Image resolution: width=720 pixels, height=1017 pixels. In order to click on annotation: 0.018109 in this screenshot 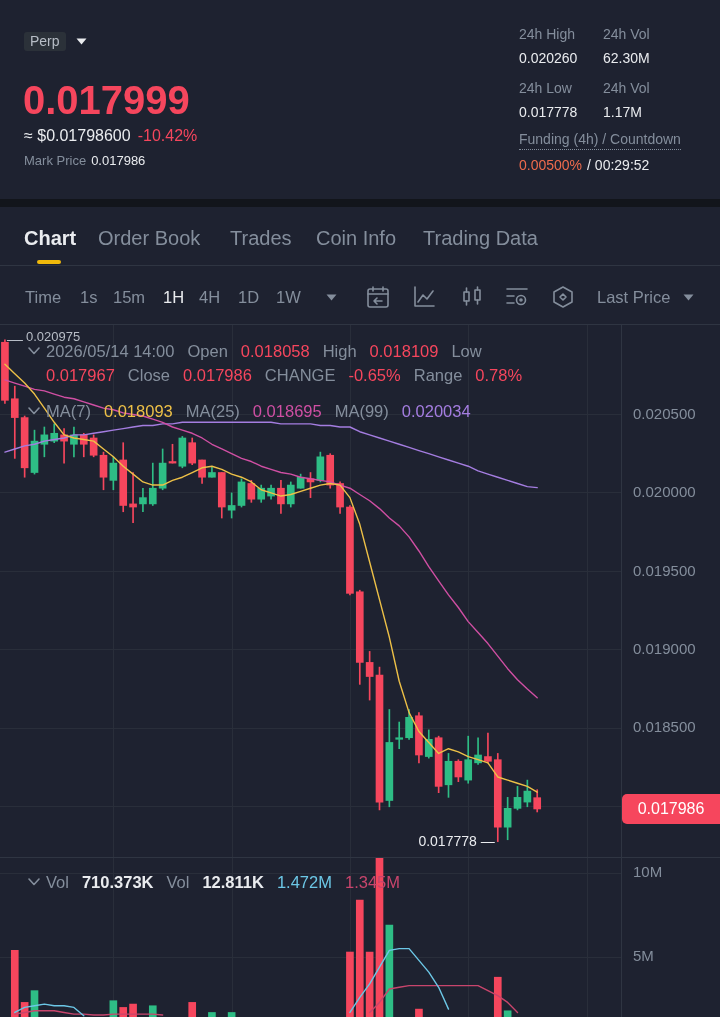, I will do `click(404, 351)`.